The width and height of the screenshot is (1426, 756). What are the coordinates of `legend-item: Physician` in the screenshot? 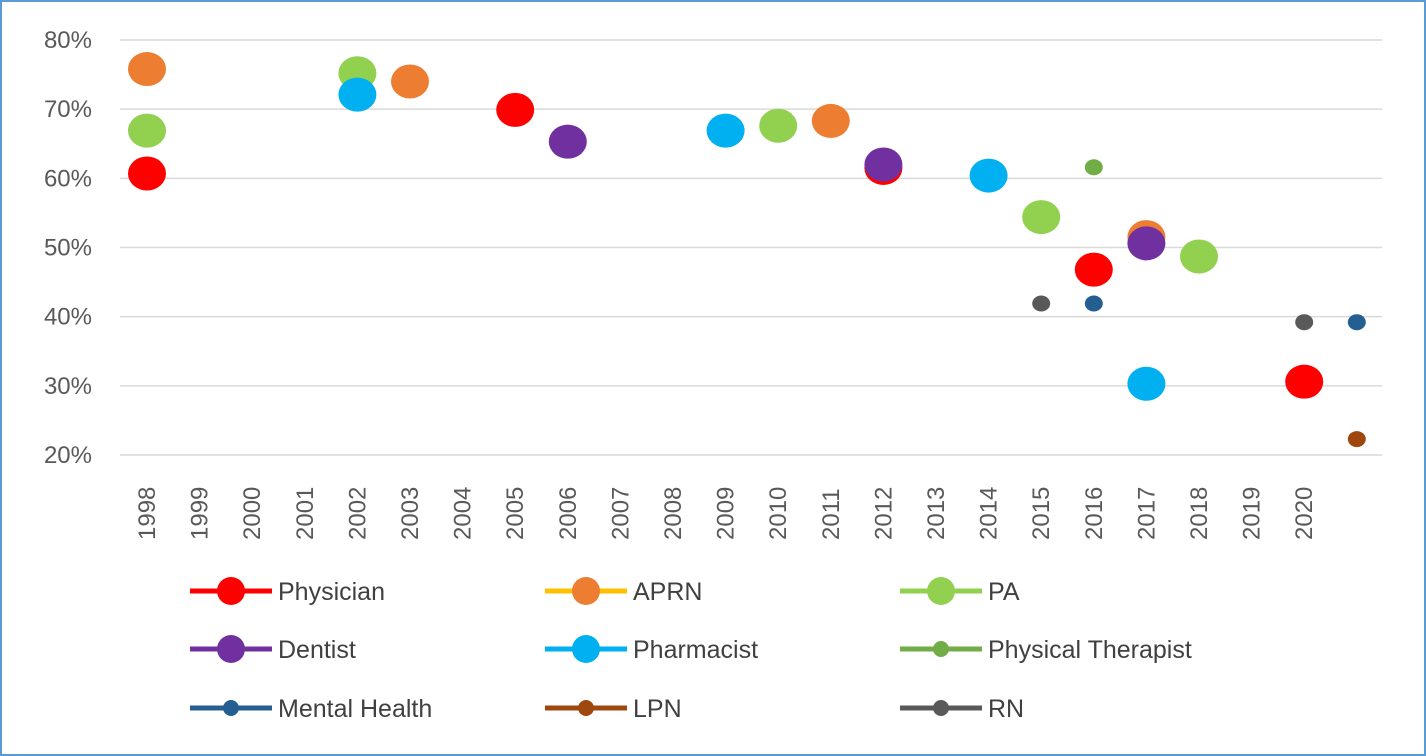 It's located at (287, 591).